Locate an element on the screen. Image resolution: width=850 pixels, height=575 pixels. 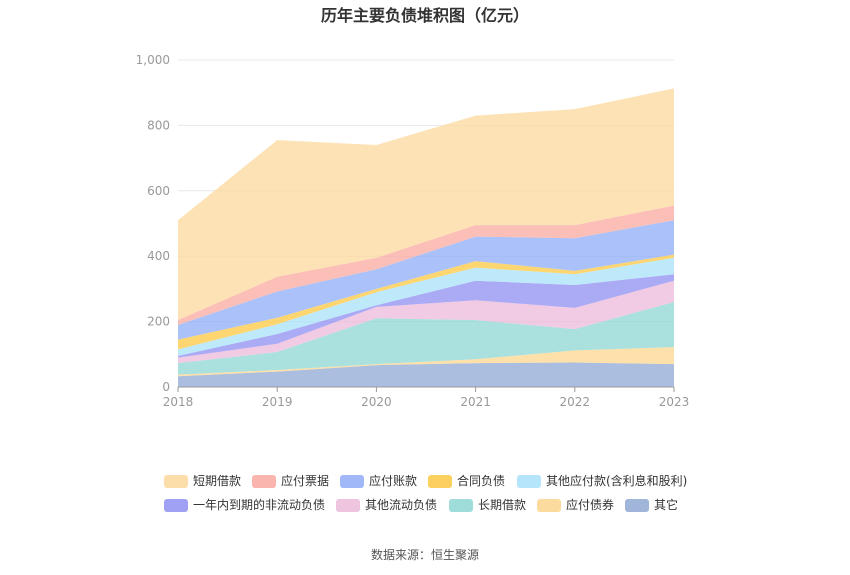
legend-item: 其他应付款(含利息和股利) is located at coordinates (602, 480).